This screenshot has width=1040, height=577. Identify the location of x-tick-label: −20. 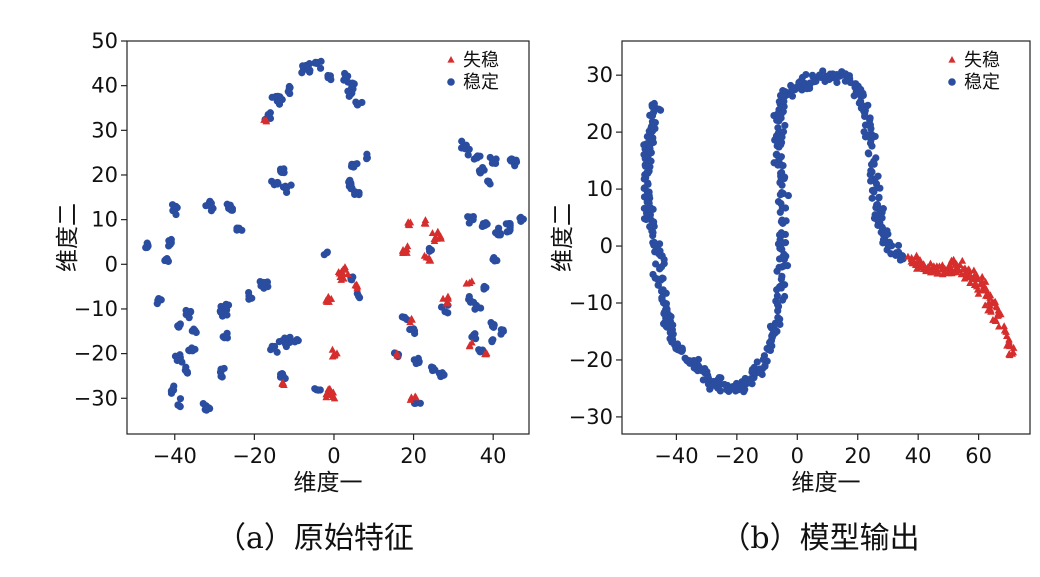
(737, 456).